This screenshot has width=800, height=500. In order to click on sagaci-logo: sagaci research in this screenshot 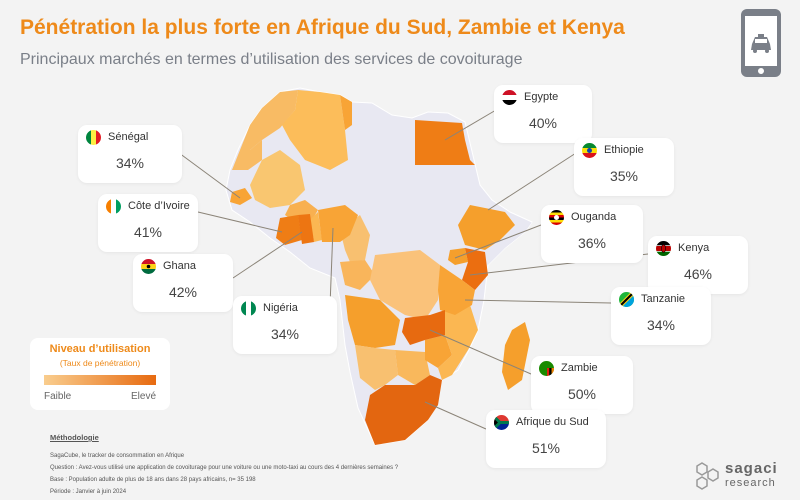, I will do `click(736, 478)`.